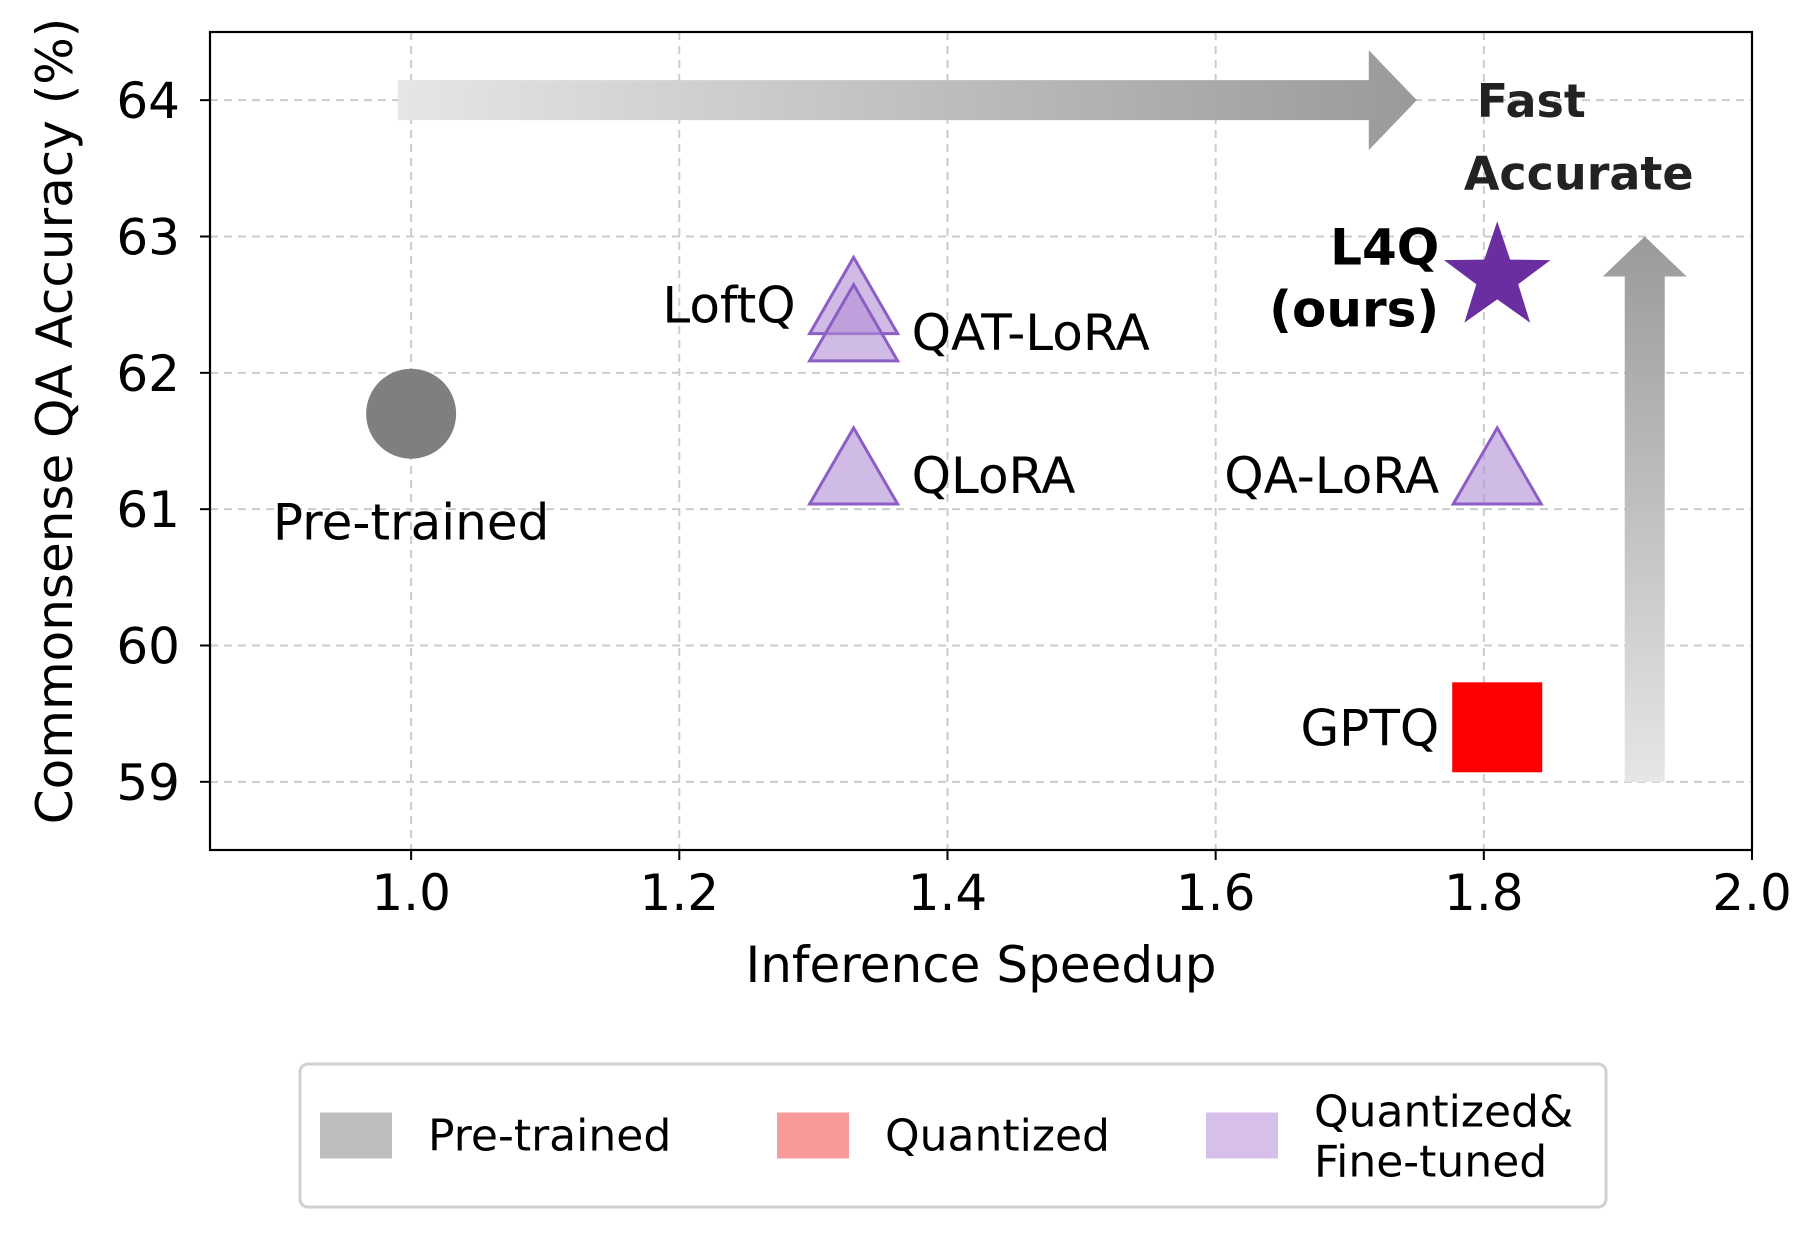 Image resolution: width=1818 pixels, height=1235 pixels. I want to click on point-label-line: QA-LoRA, so click(1331, 476).